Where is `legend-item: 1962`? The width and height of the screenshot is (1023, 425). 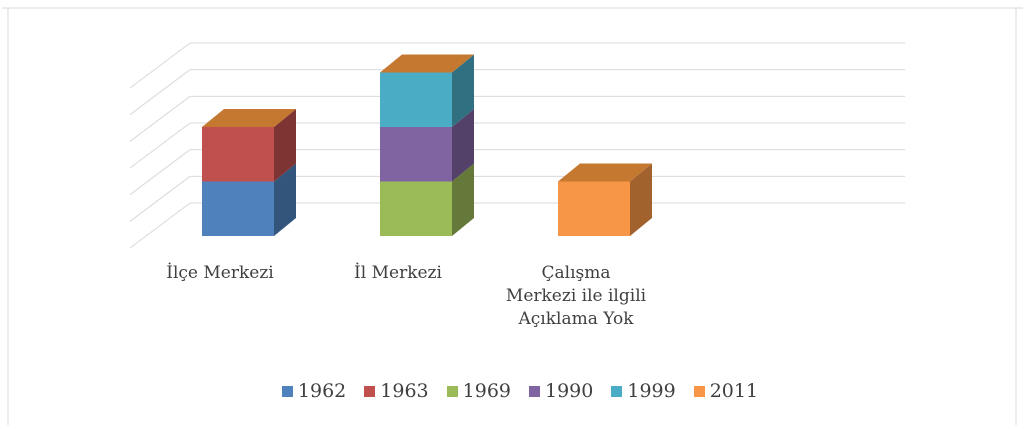
legend-item: 1962 is located at coordinates (314, 391).